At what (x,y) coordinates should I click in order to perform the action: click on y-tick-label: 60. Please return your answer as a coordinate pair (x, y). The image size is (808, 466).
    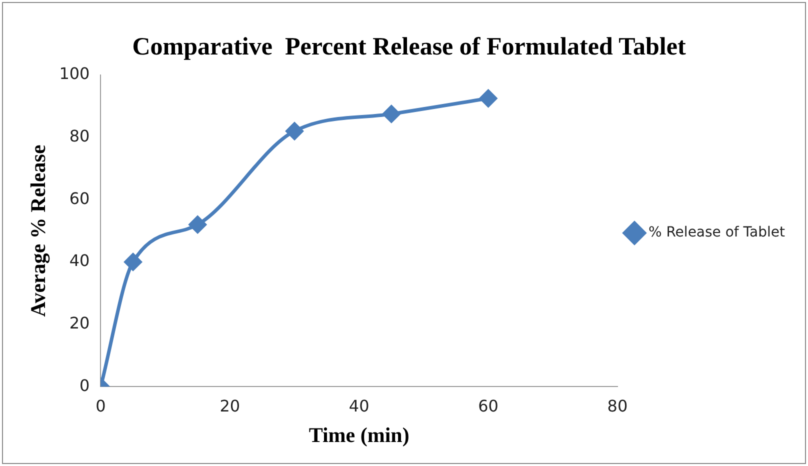
    Looking at the image, I should click on (79, 198).